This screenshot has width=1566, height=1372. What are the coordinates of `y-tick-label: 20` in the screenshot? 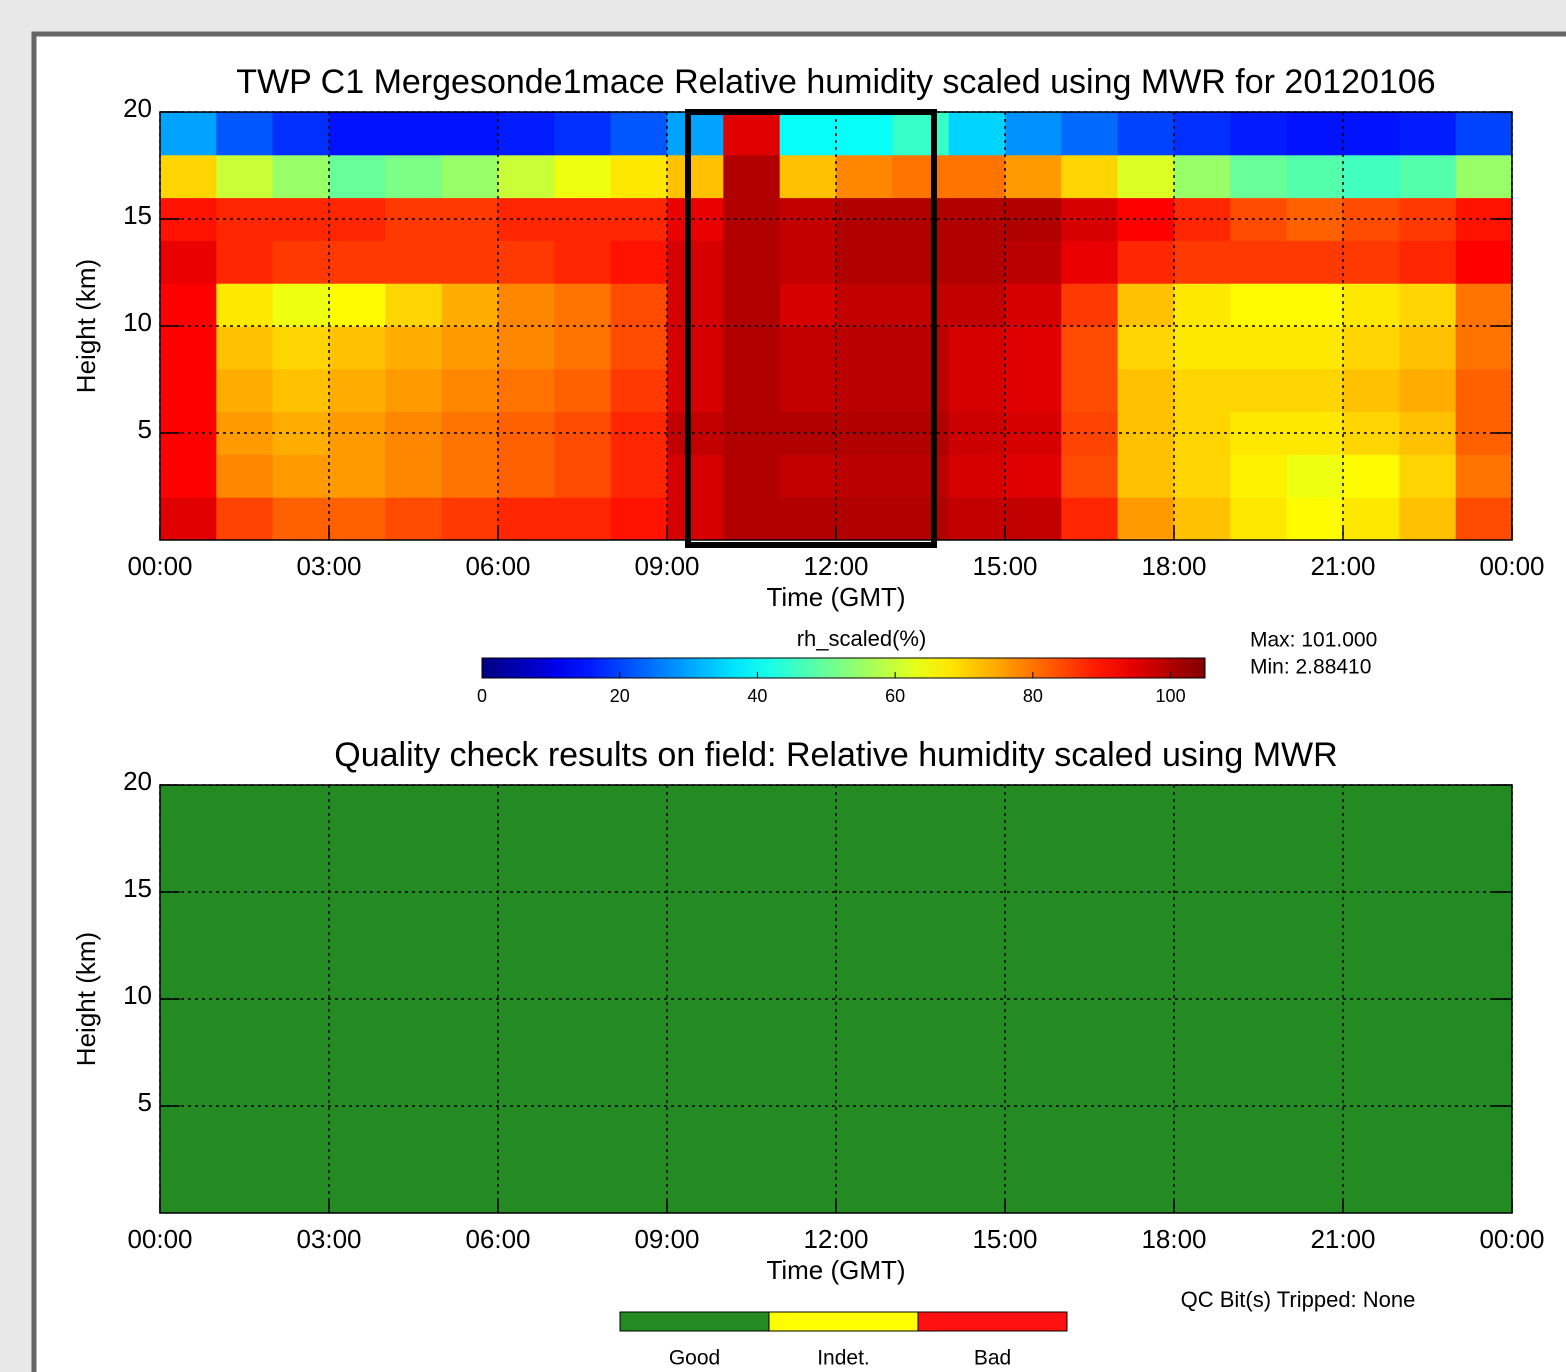 It's located at (137, 781).